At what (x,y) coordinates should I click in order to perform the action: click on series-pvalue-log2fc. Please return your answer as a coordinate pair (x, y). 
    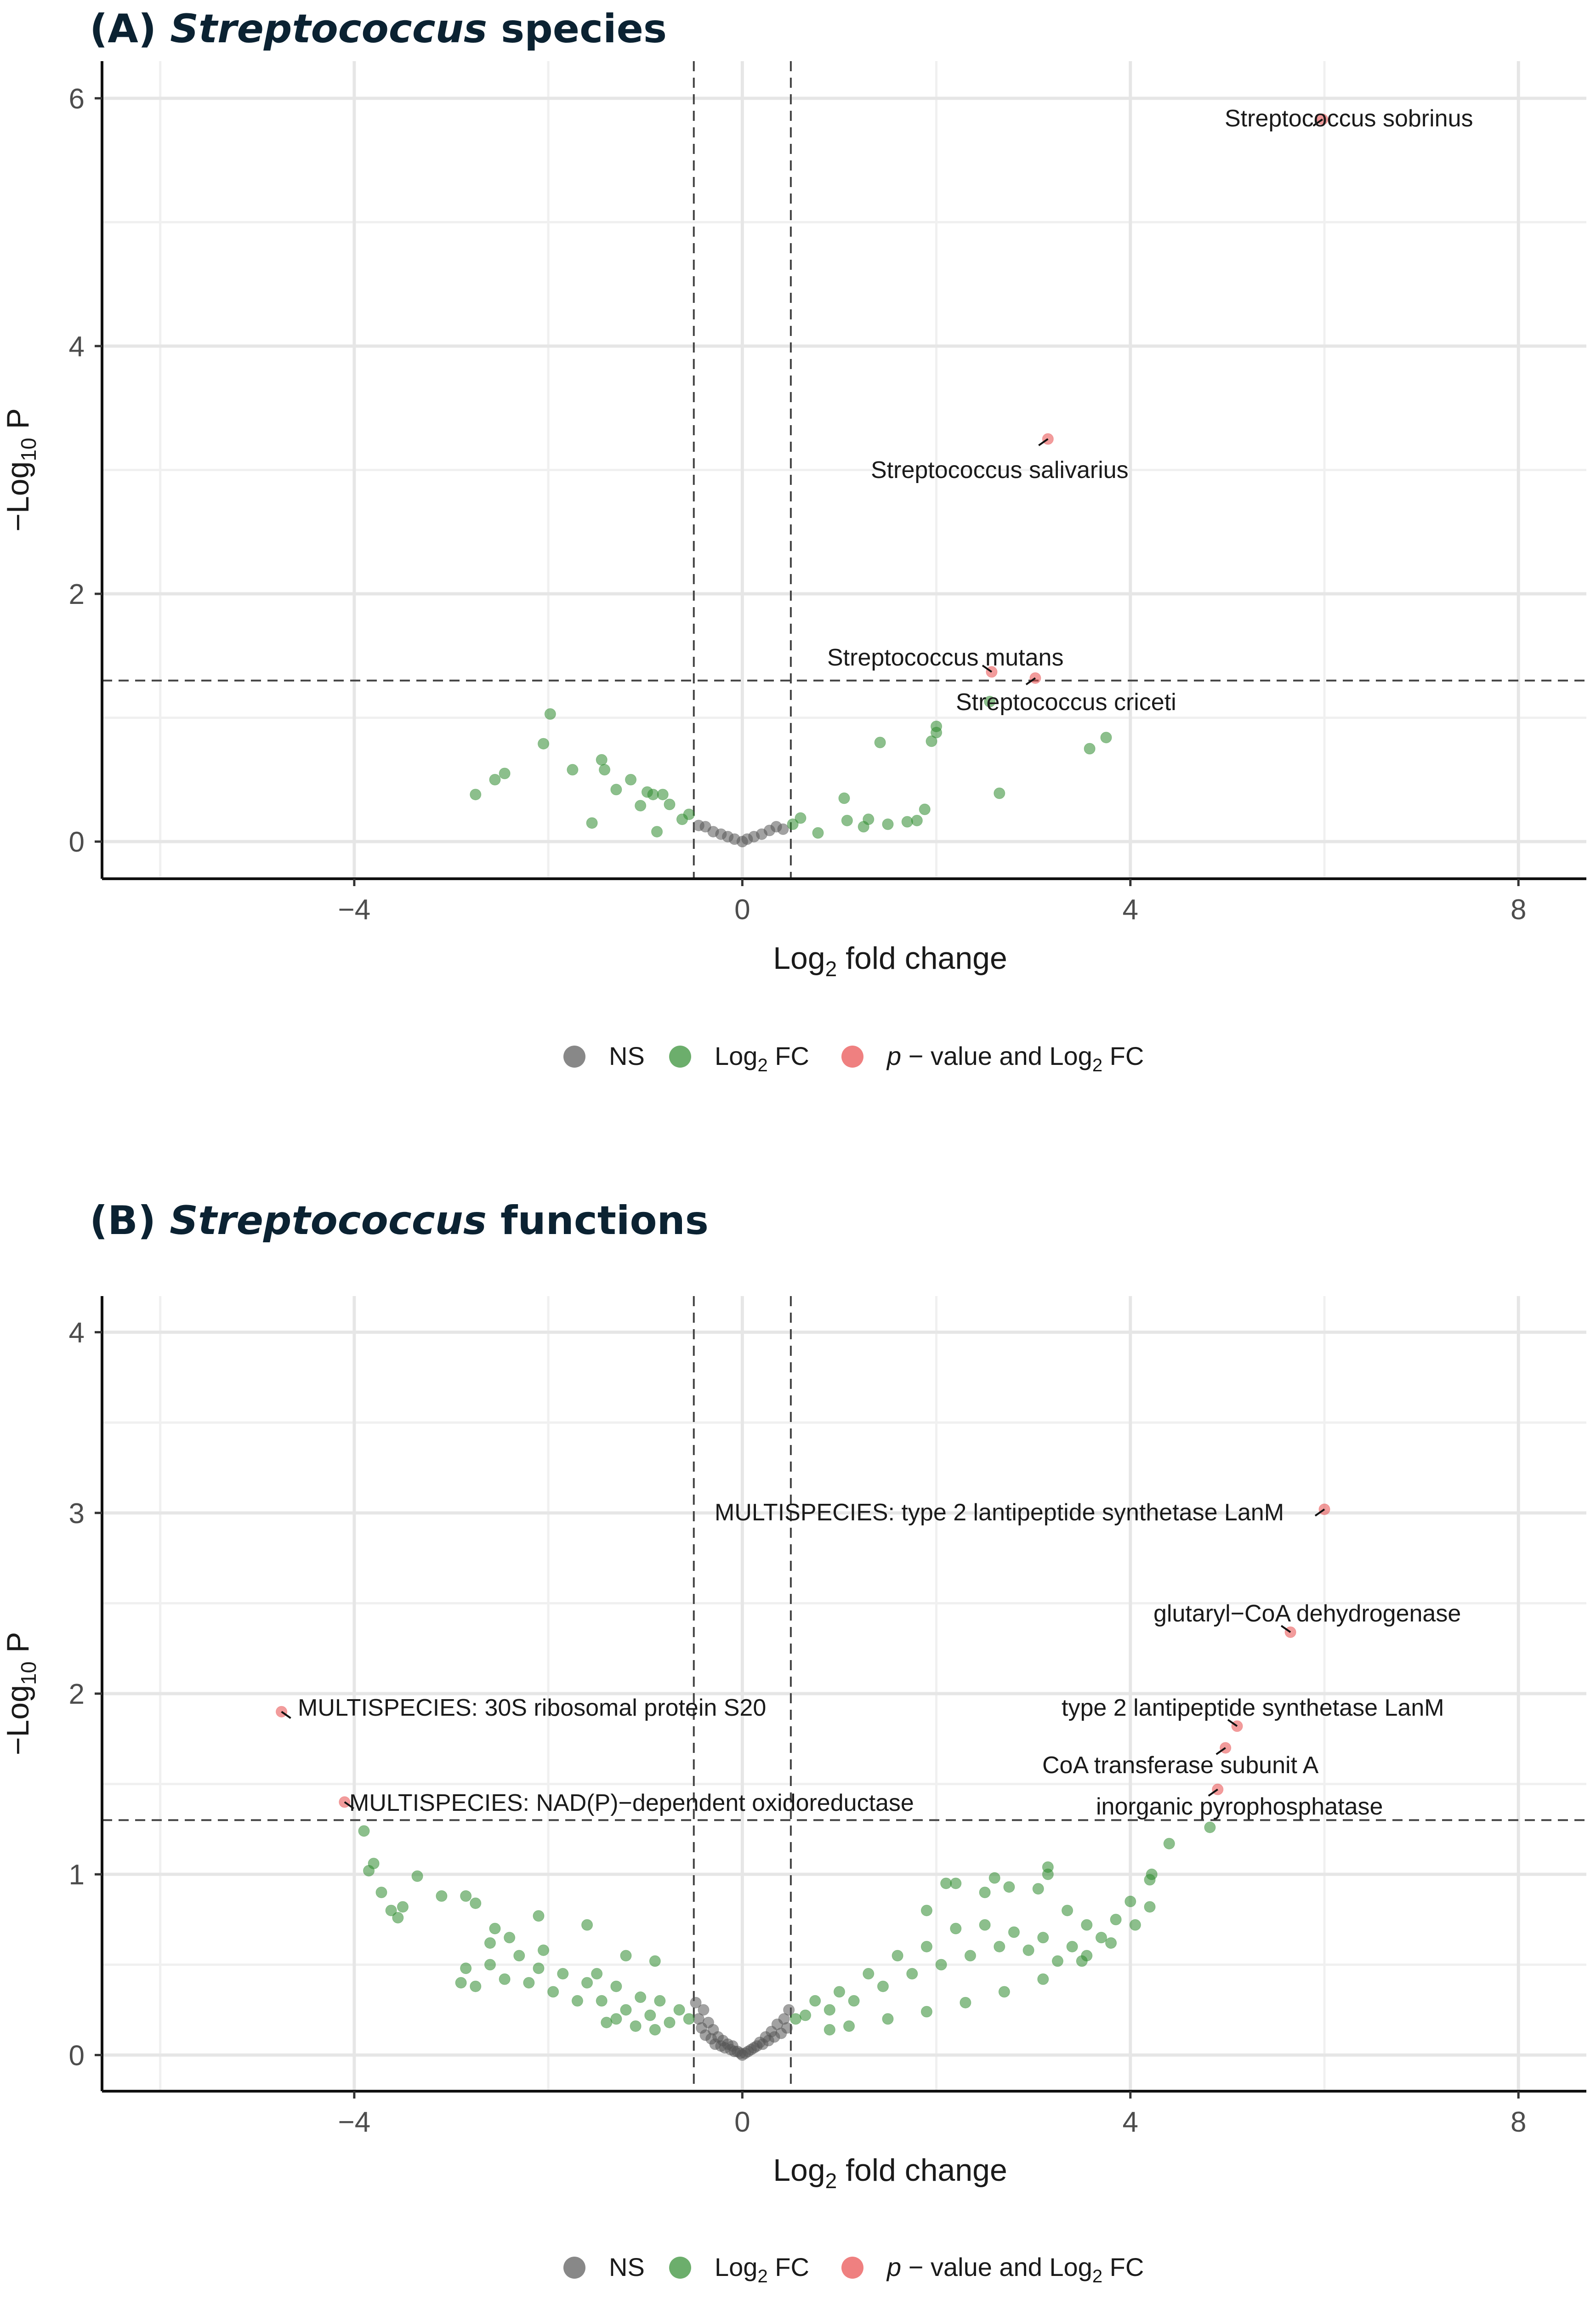
    Looking at the image, I should click on (1157, 399).